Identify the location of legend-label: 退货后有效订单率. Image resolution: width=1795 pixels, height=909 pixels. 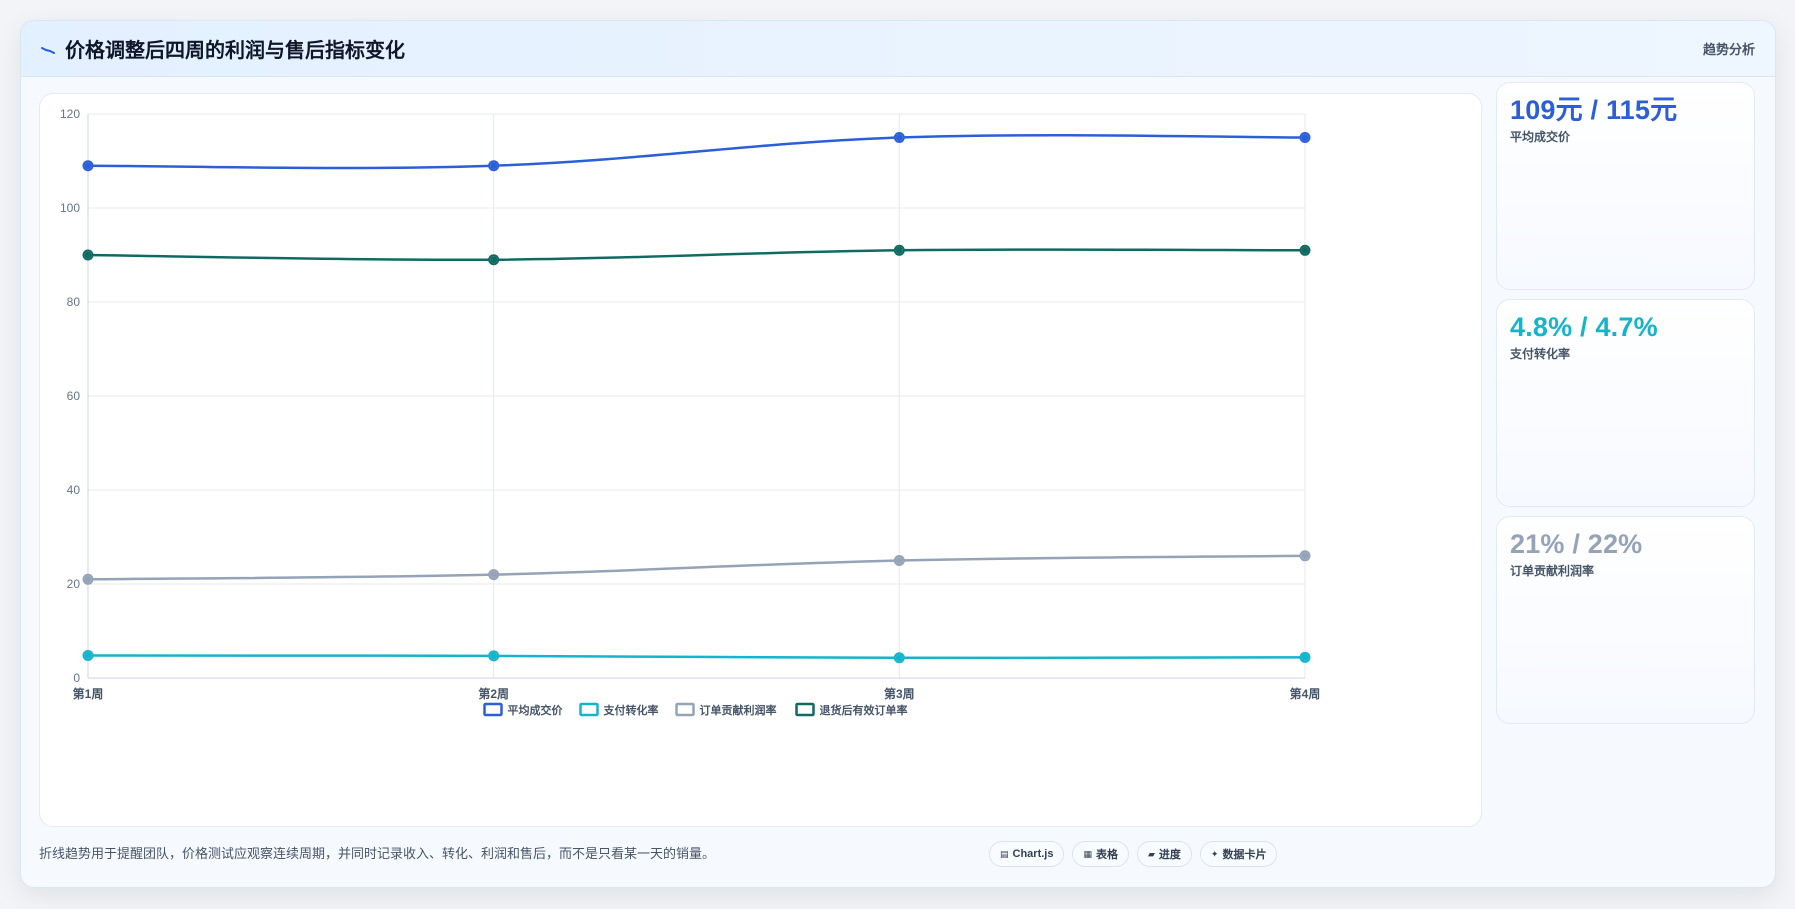
(864, 710).